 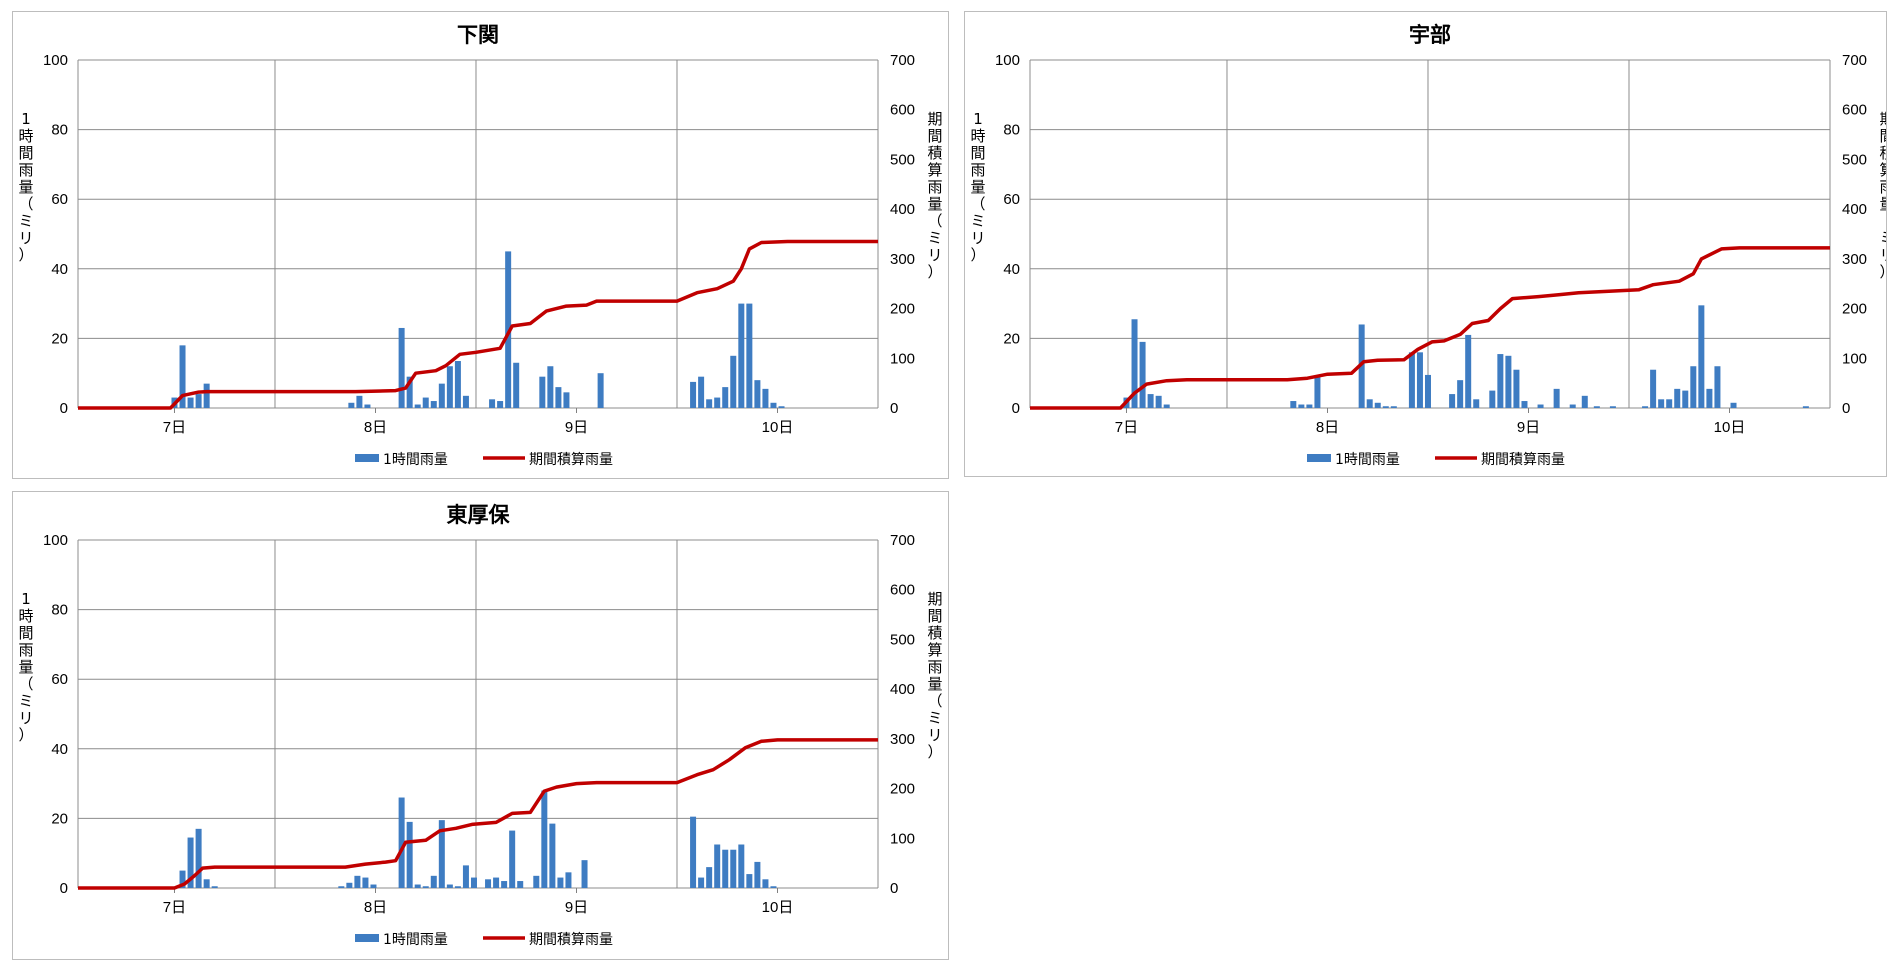 What do you see at coordinates (1016, 408) in the screenshot?
I see `y-left-tick-label: 0` at bounding box center [1016, 408].